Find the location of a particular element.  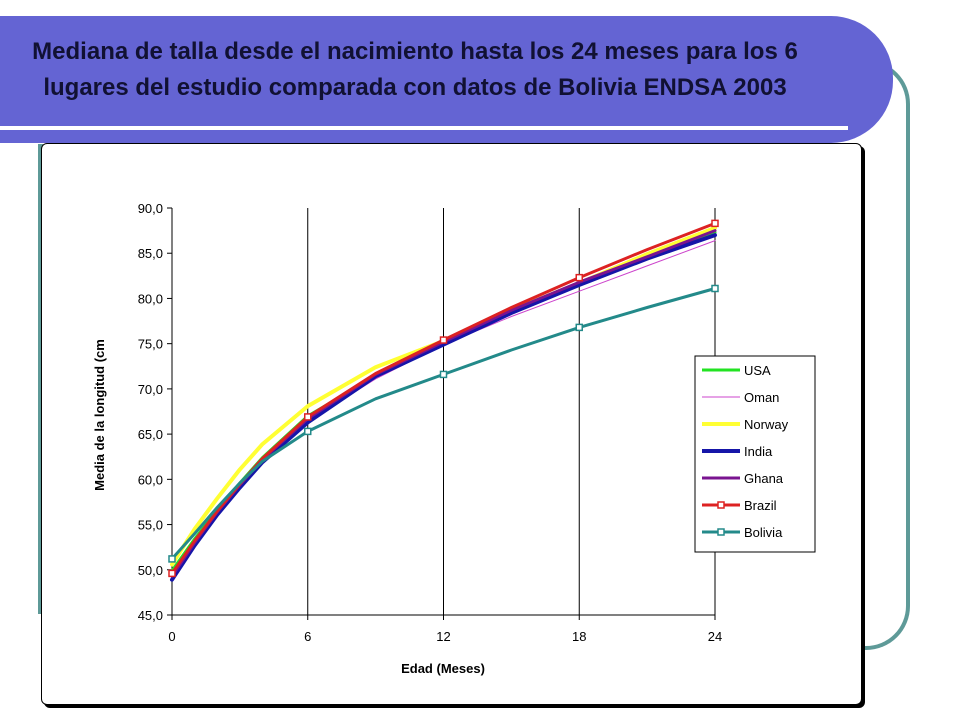

y-tick-label: 80,0 is located at coordinates (150, 298).